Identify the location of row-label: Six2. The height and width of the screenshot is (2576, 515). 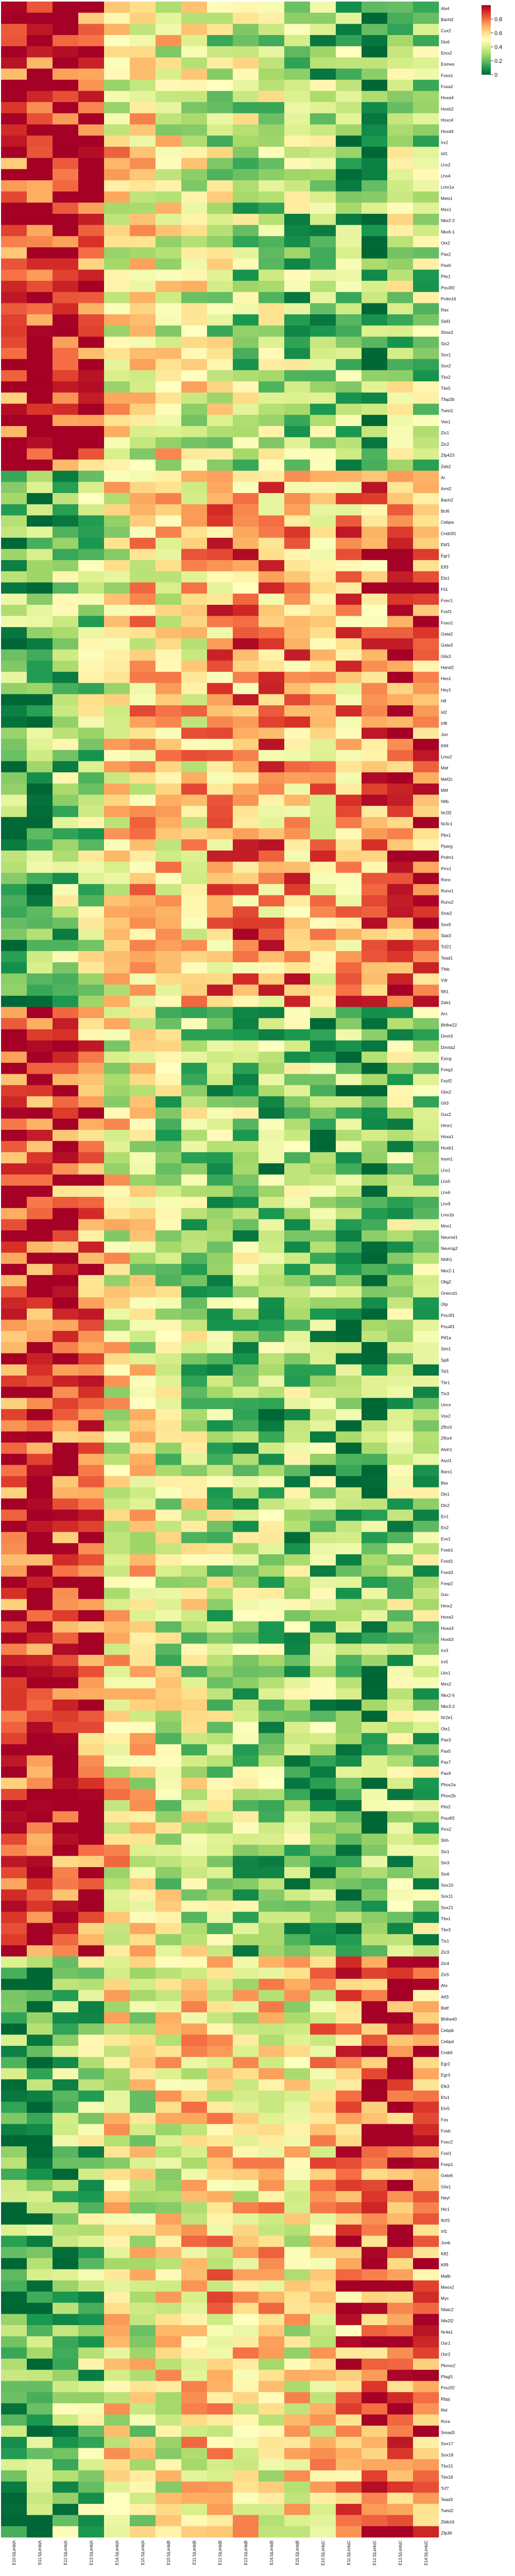
(445, 343).